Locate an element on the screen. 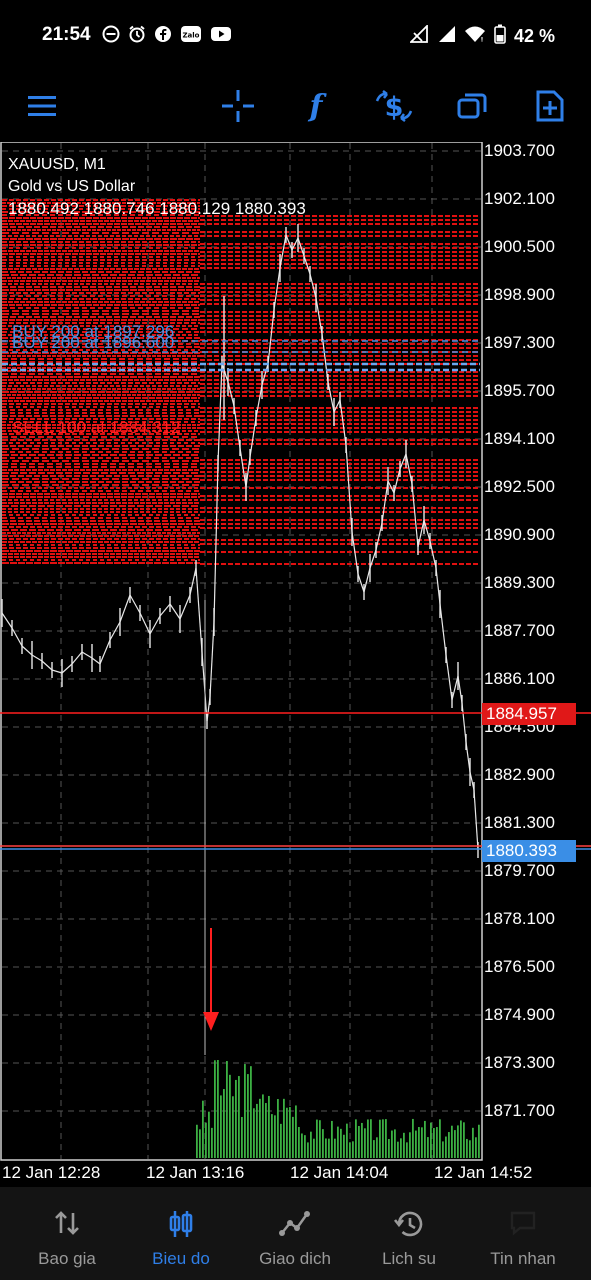  order-label: BUY 200 at 1896.600 is located at coordinates (93, 342).